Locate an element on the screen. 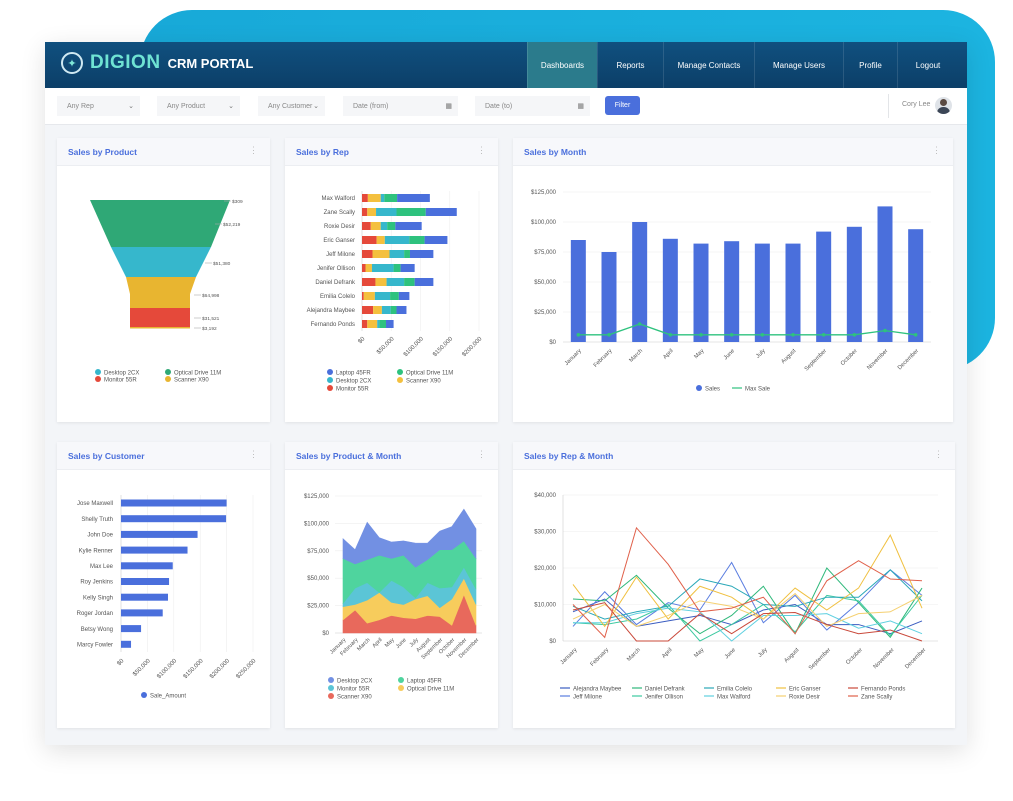 The width and height of the screenshot is (1013, 801). rep-select-value: Any Rep is located at coordinates (80, 106).